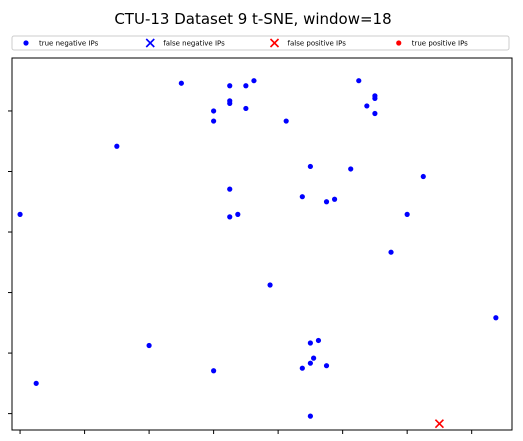 The height and width of the screenshot is (441, 523). Describe the element at coordinates (69, 44) in the screenshot. I see `legend-label-0: true negative IPs` at that location.